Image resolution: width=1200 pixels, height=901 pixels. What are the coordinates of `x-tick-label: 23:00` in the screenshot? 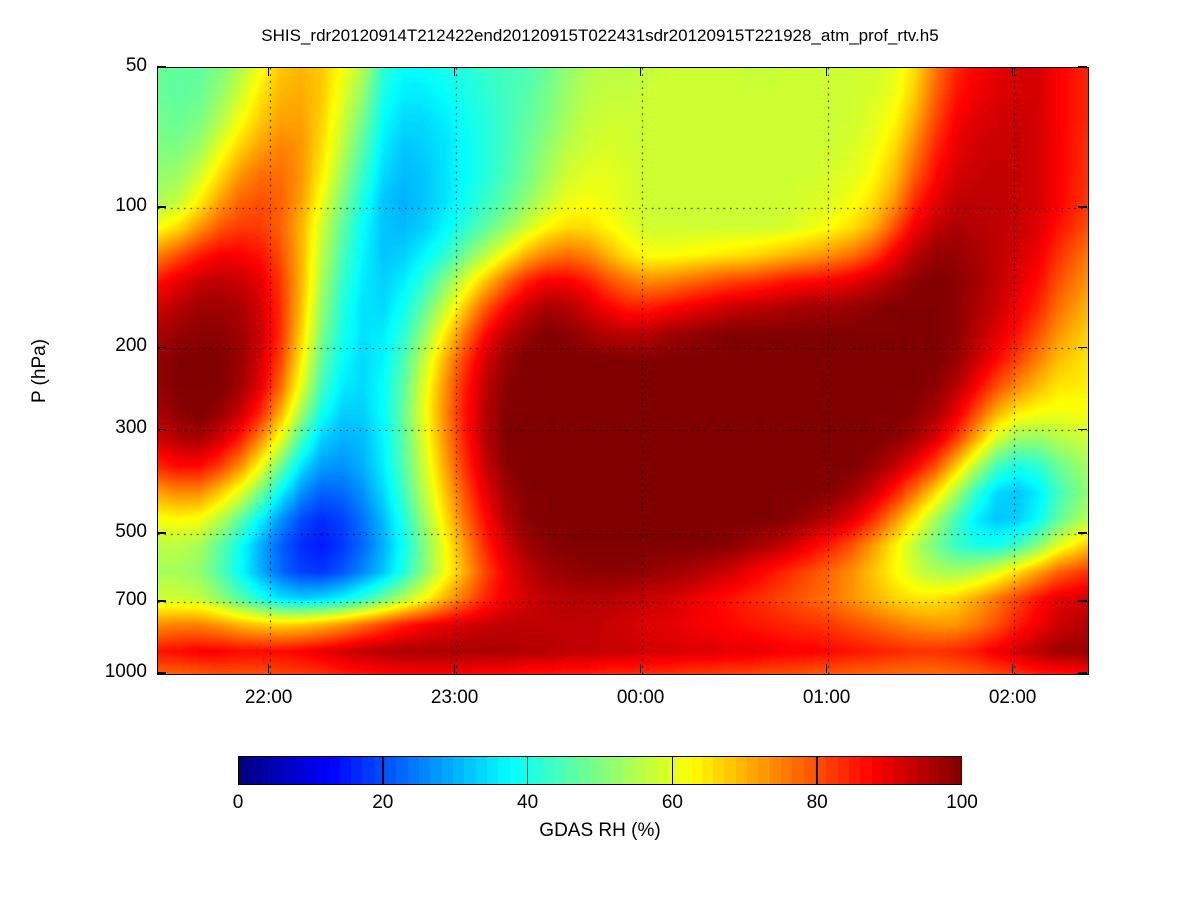 It's located at (454, 697).